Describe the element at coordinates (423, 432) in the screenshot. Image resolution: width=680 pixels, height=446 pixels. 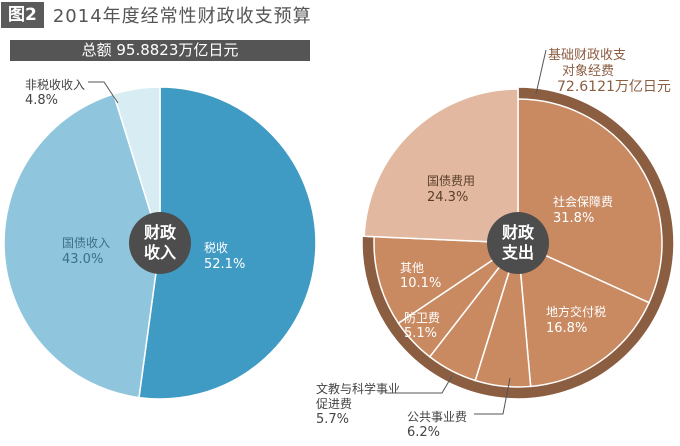
I see `expense-label-public-works-value: 6.2%` at that location.